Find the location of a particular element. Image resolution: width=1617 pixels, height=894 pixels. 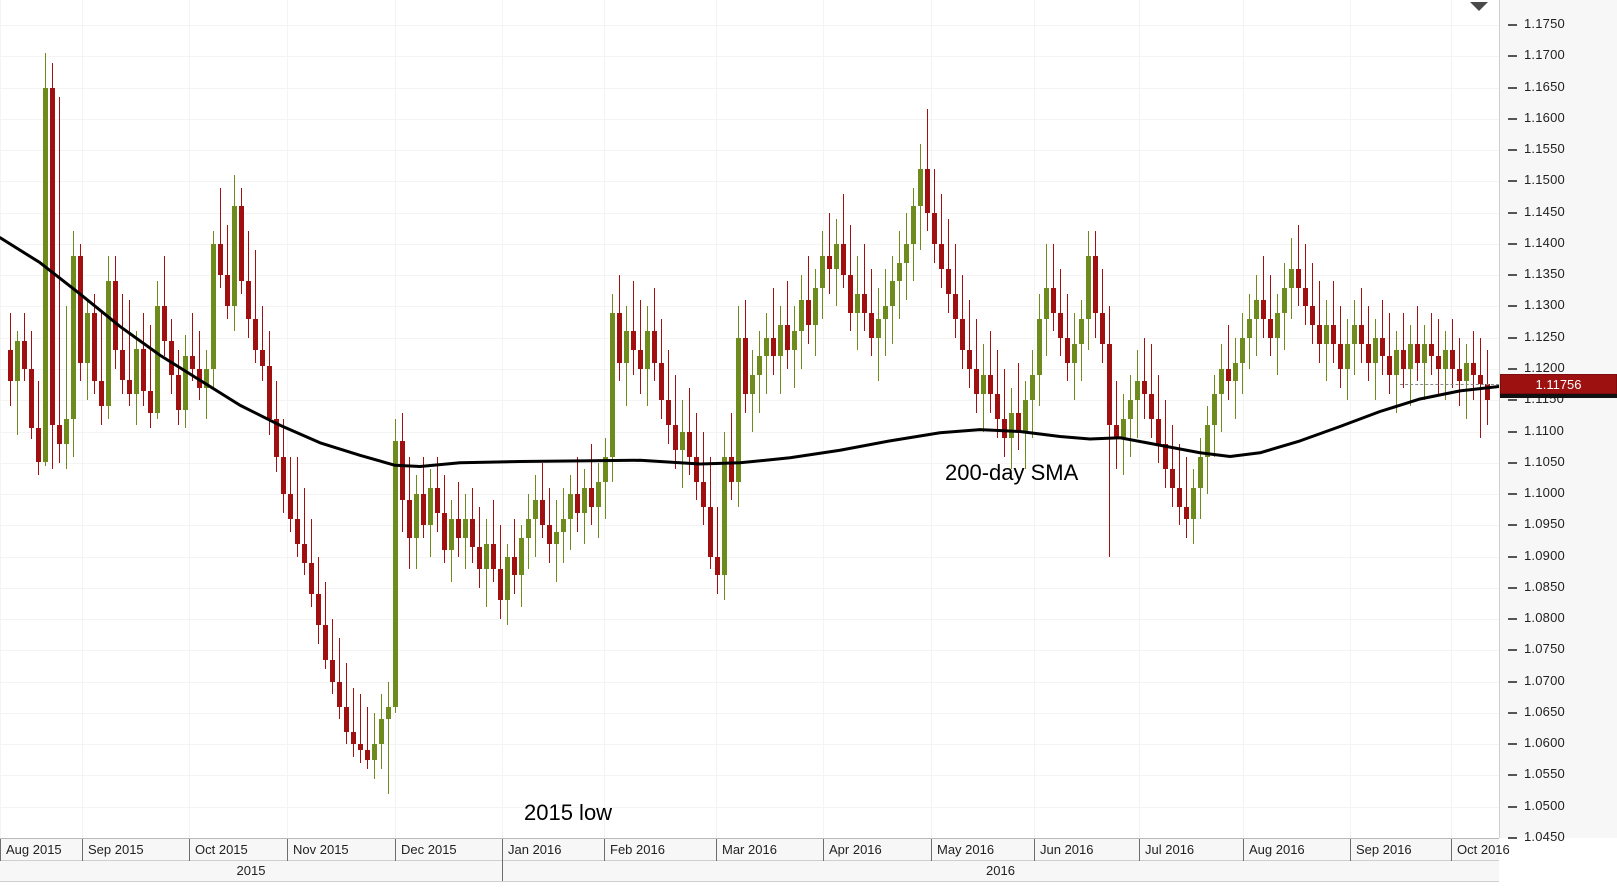

time-axis-tick-label: Sep 2015 is located at coordinates (113, 850).